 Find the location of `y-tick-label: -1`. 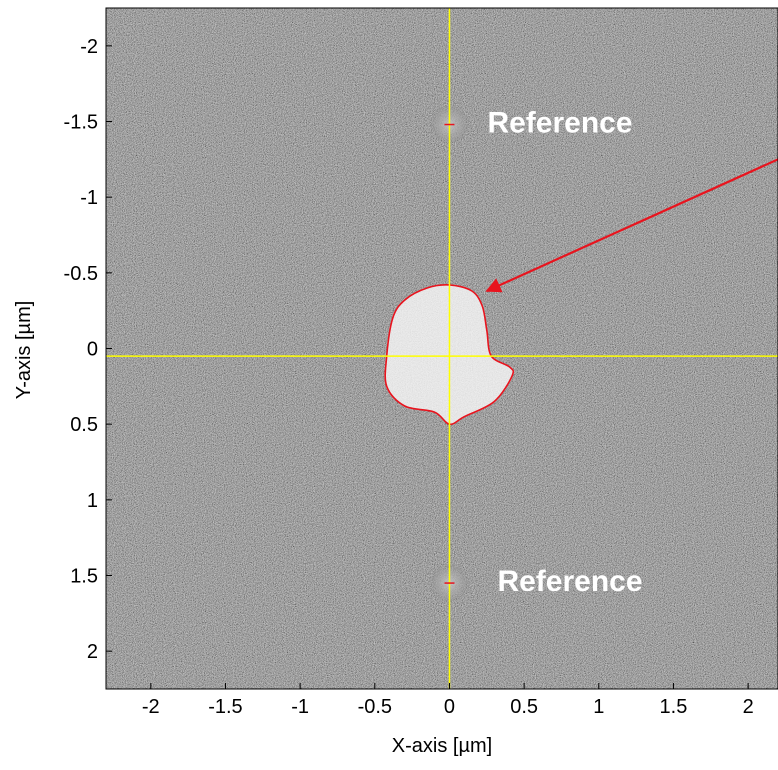

y-tick-label: -1 is located at coordinates (89, 198).